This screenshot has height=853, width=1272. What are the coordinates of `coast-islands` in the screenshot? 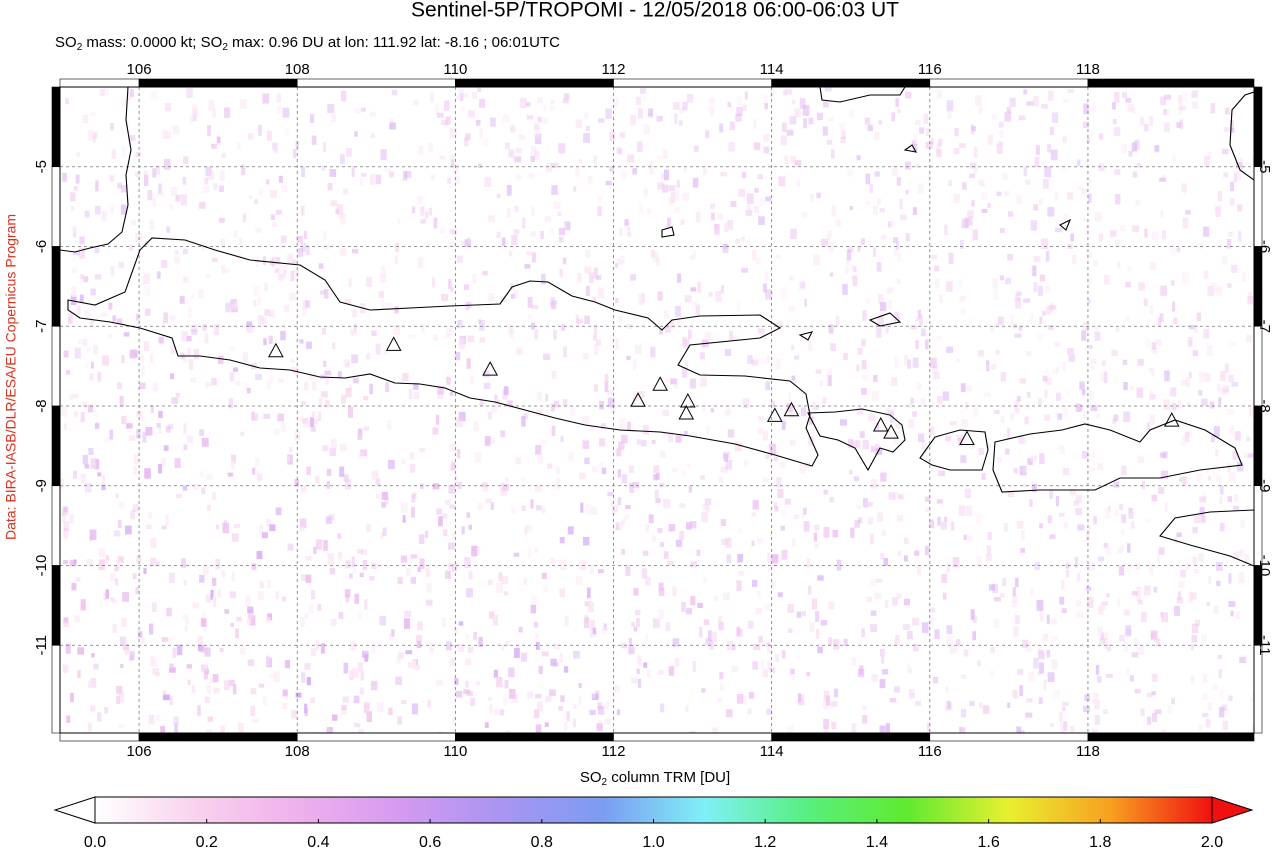 It's located at (866, 242).